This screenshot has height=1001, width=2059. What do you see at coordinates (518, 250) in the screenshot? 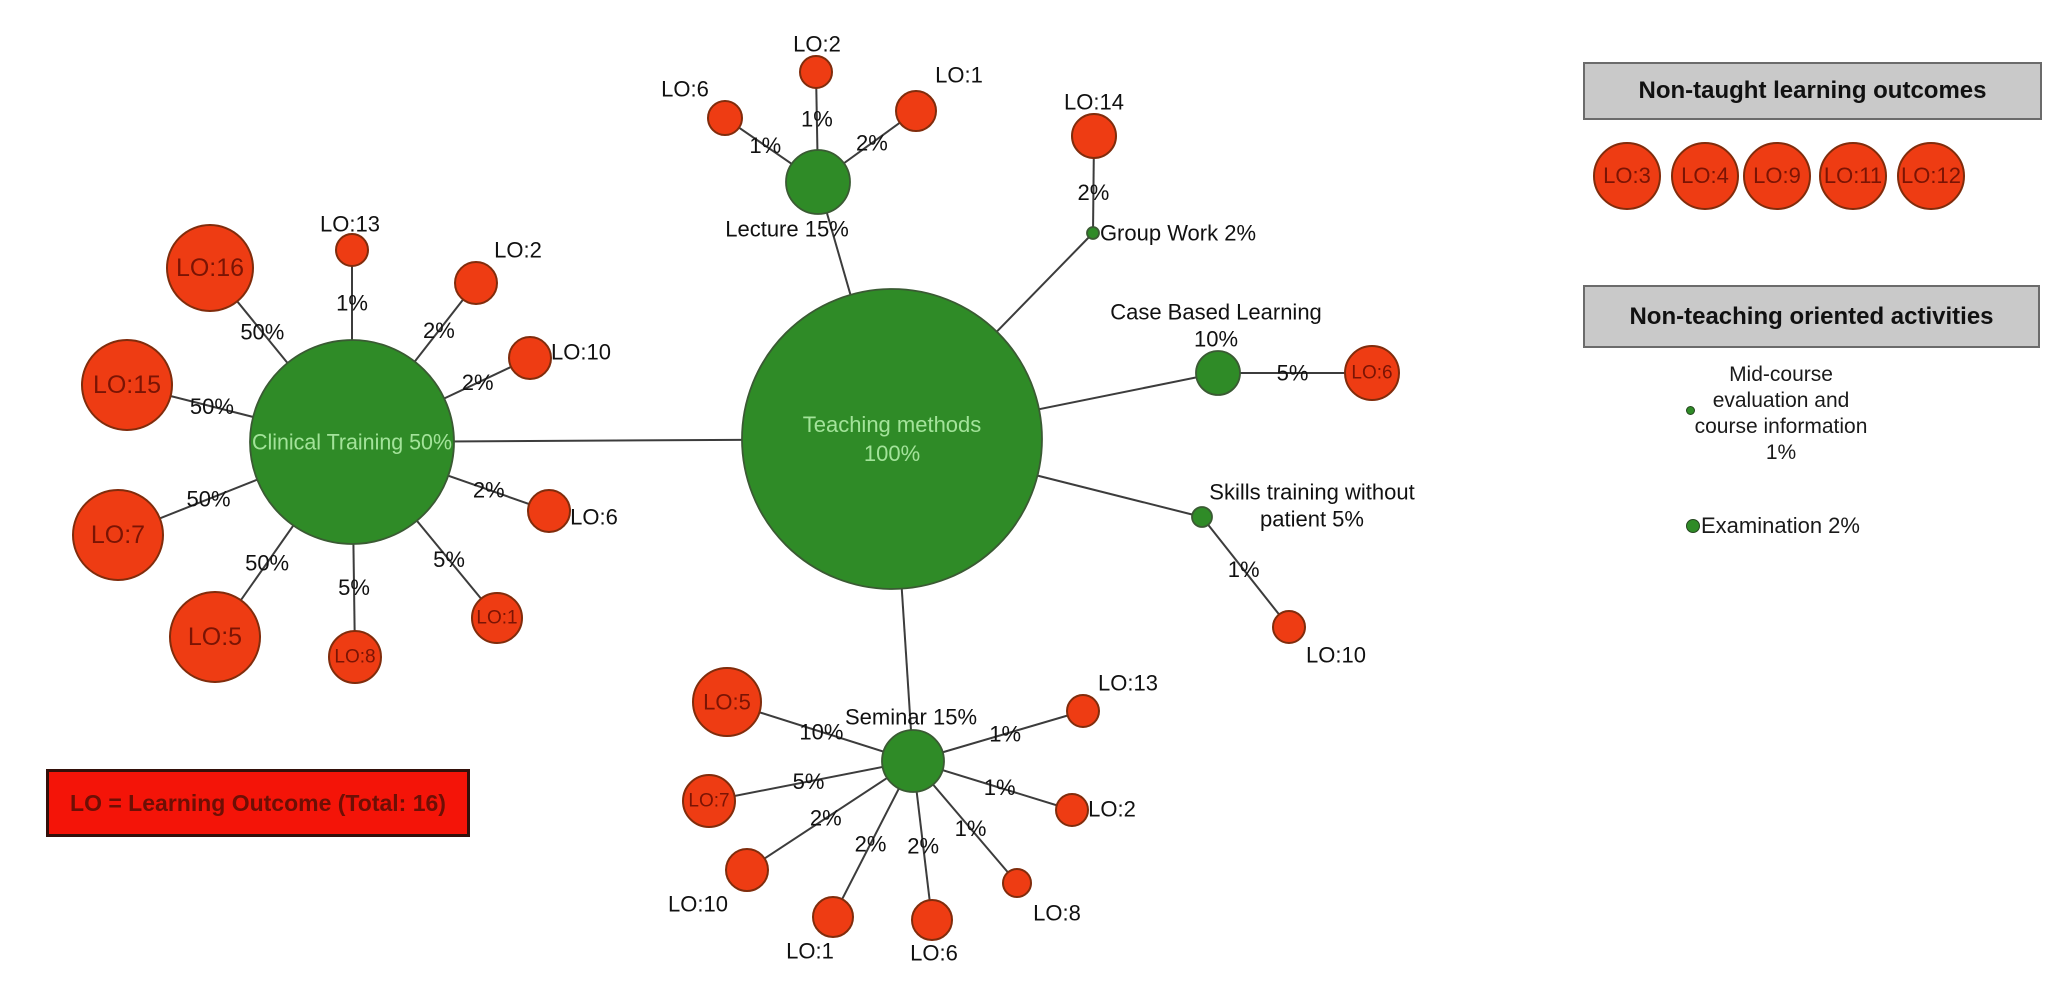
I see `node-ct2-label: LO:2` at bounding box center [518, 250].